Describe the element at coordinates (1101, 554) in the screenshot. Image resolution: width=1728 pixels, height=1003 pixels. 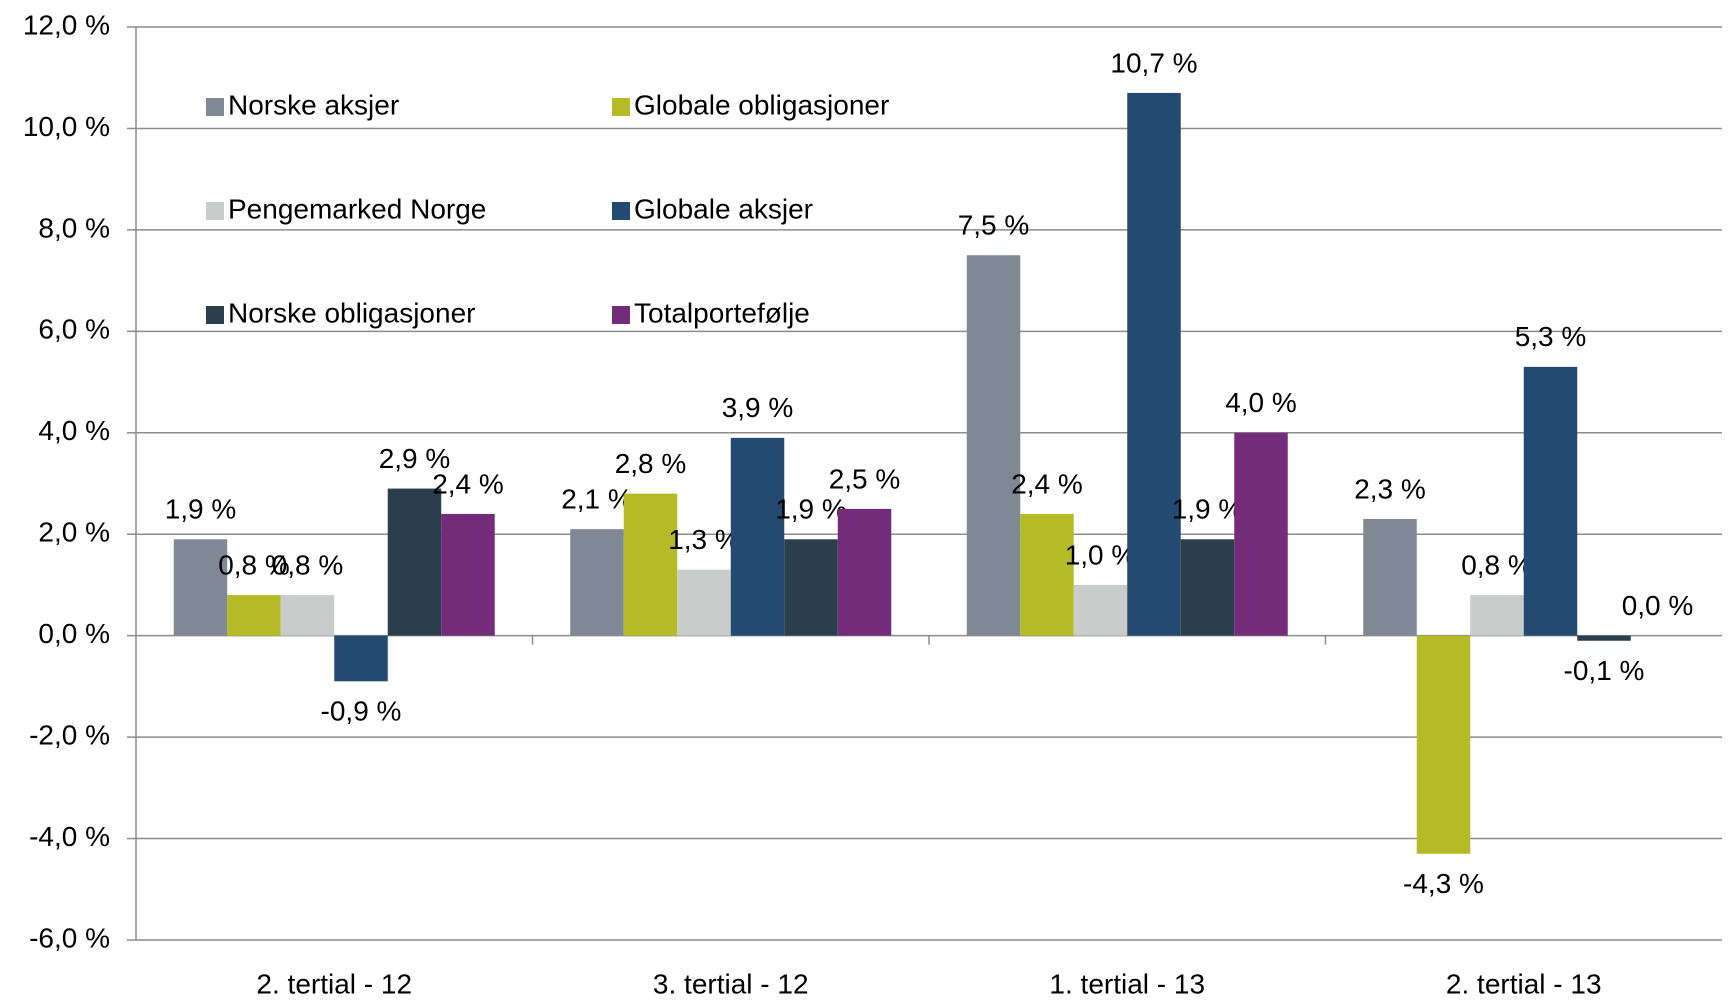
I see `data-label: 1,0 %` at that location.